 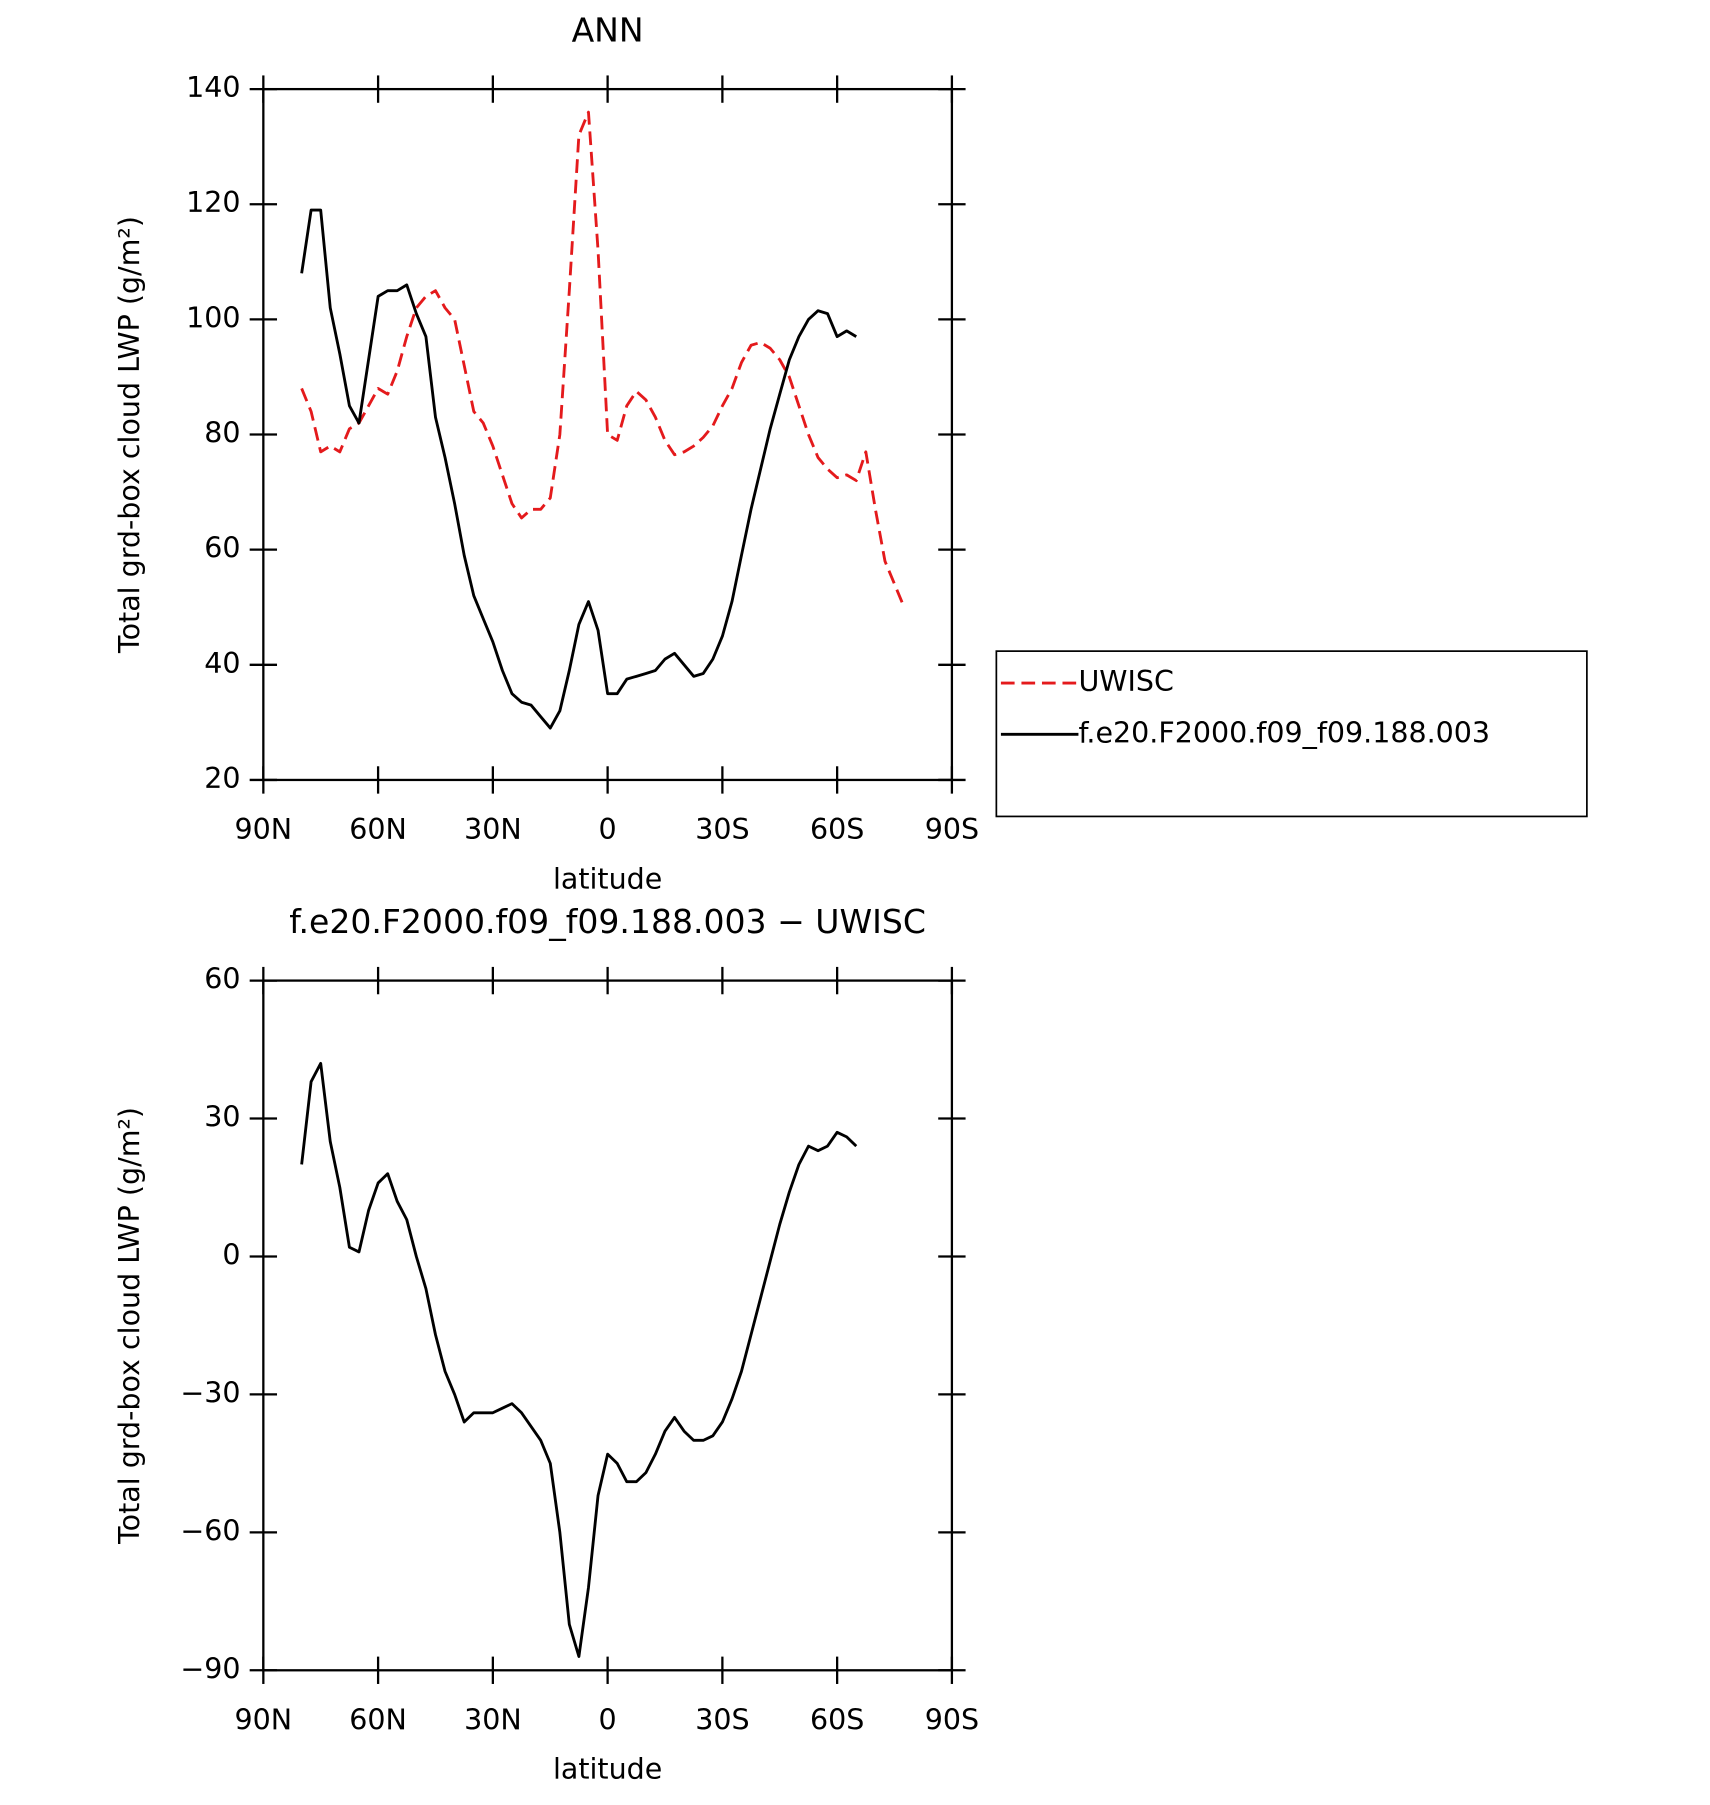 I want to click on chart-title: ANN, so click(x=608, y=30).